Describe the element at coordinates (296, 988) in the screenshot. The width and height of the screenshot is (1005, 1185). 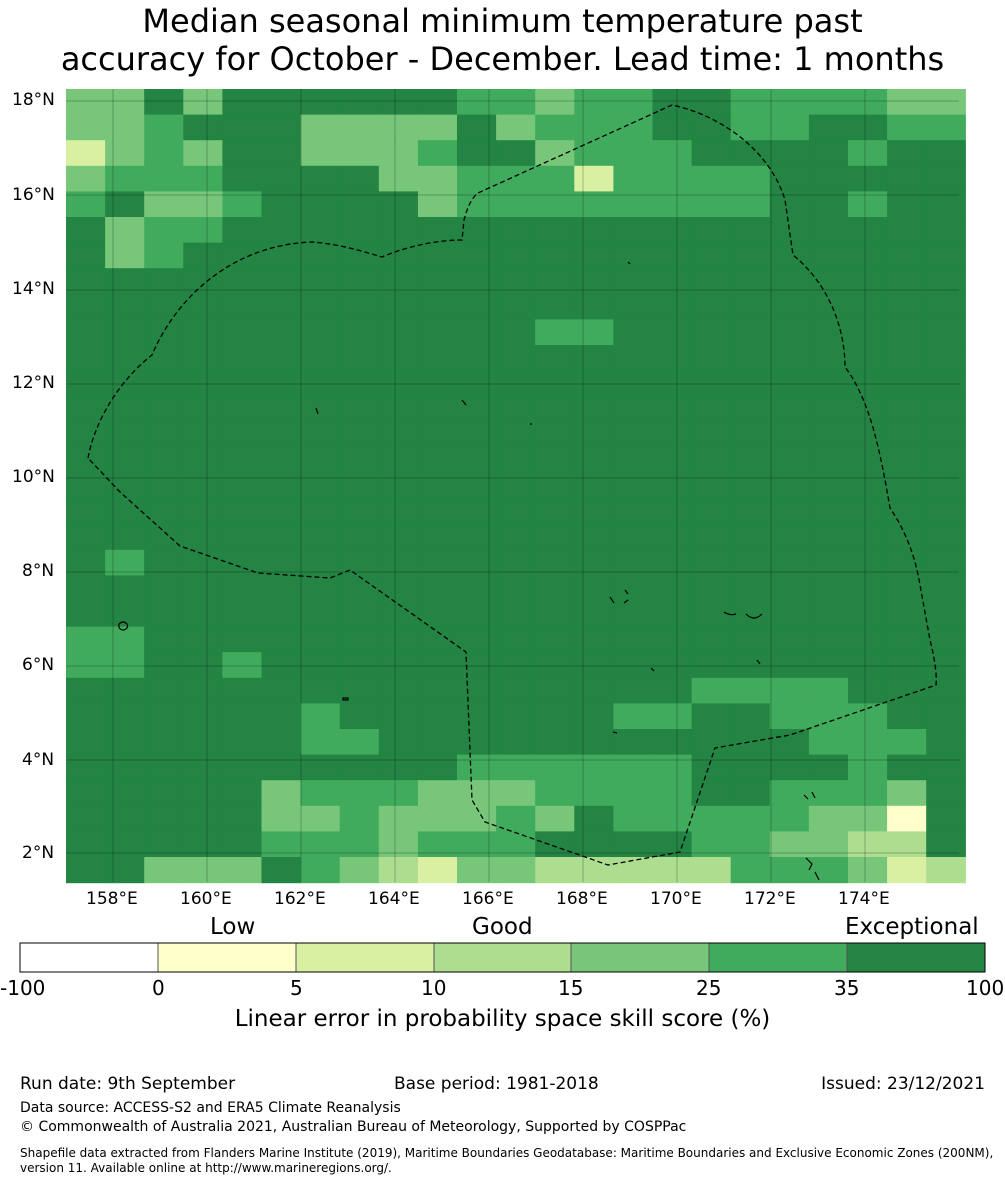
I see `colorbar-tick: 5` at that location.